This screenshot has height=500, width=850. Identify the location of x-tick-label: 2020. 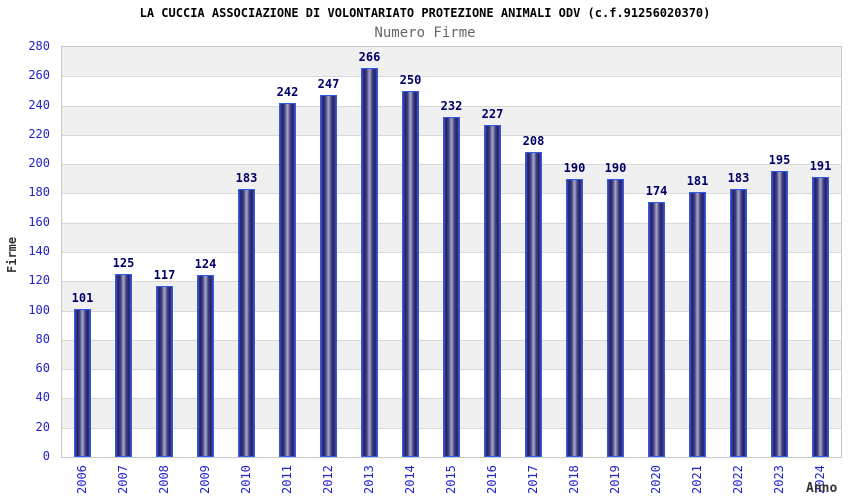
(655, 479).